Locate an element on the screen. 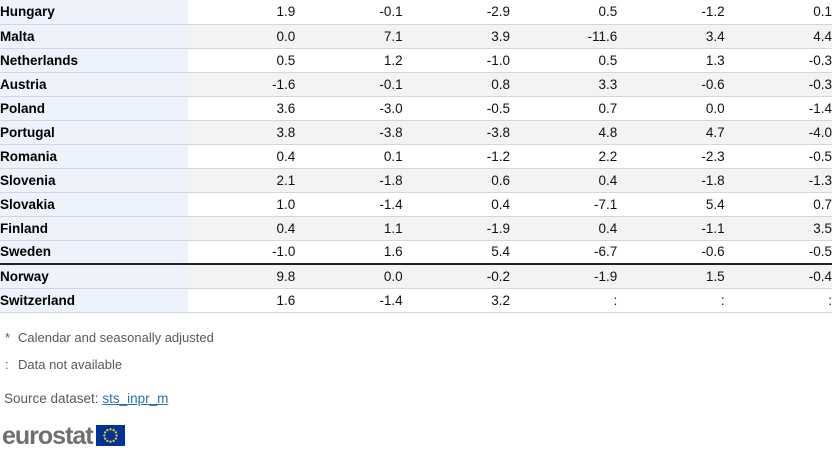 The width and height of the screenshot is (832, 461). table-row: Switzerland 1.6 -1.4 3.2::: is located at coordinates (416, 300).